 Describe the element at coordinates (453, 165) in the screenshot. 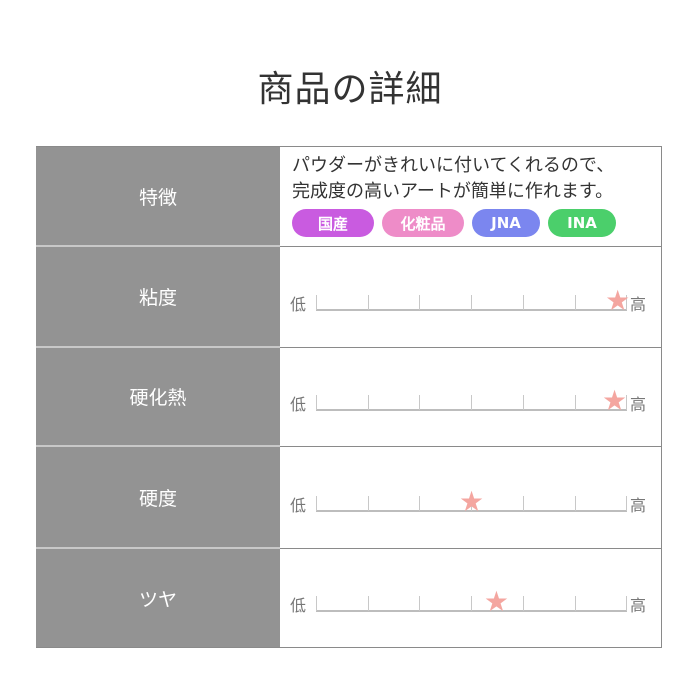

I see `description-line: パウダーがきれいに付いてくれるので、` at that location.